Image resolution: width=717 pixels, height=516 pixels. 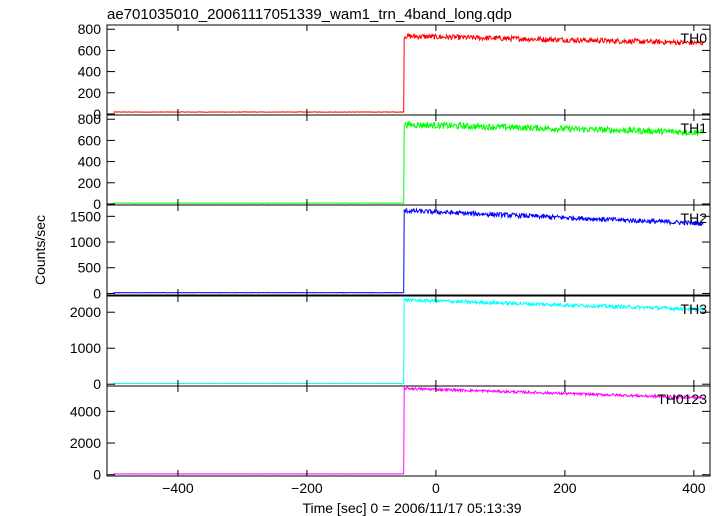 What do you see at coordinates (694, 128) in the screenshot?
I see `series-label: TH1` at bounding box center [694, 128].